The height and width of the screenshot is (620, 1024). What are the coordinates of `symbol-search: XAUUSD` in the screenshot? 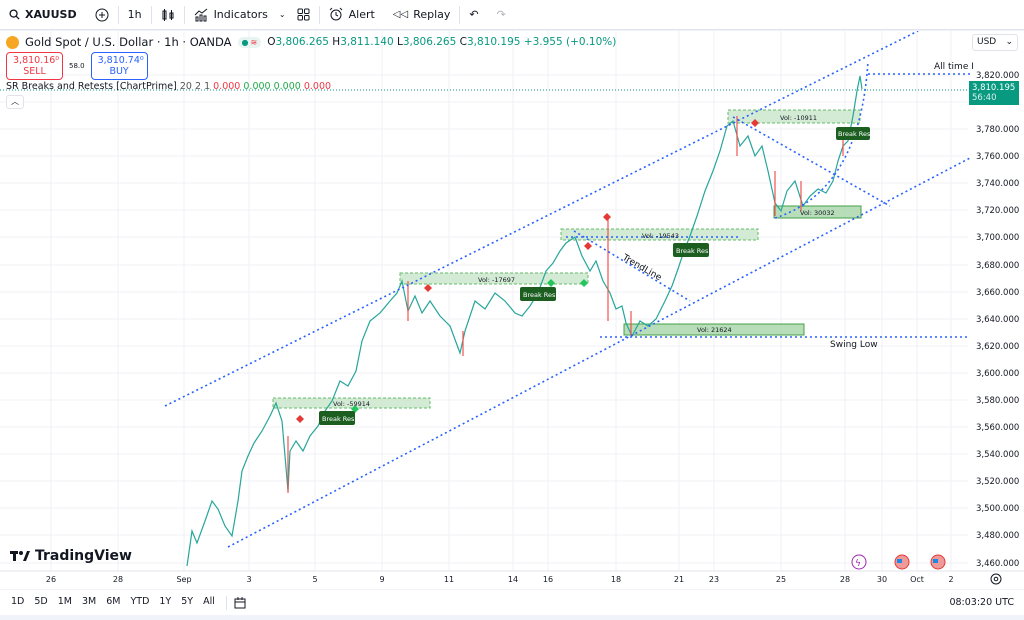 It's located at (43, 15).